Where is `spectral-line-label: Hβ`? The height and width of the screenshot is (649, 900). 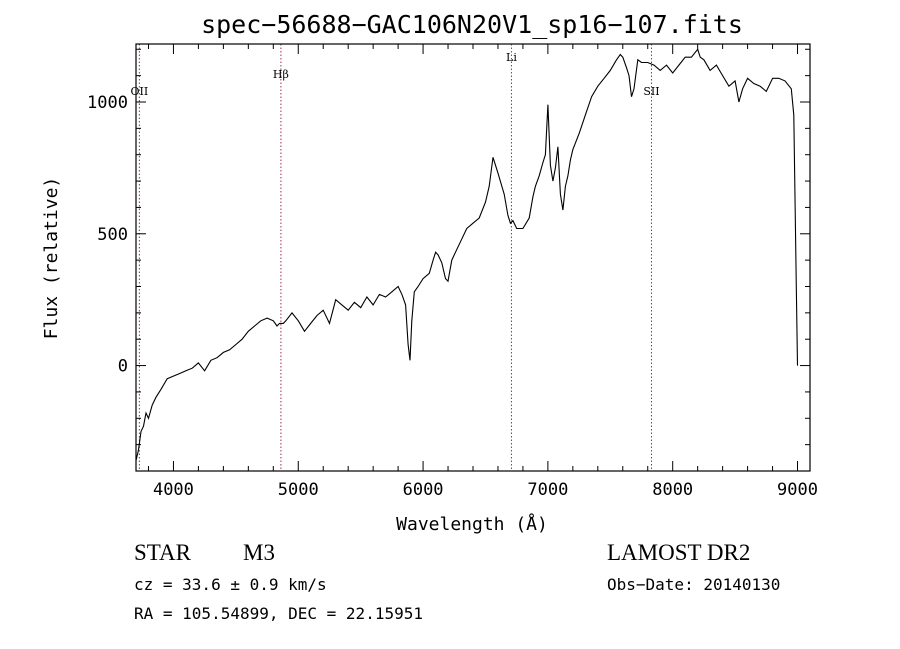
spectral-line-label: Hβ is located at coordinates (281, 74).